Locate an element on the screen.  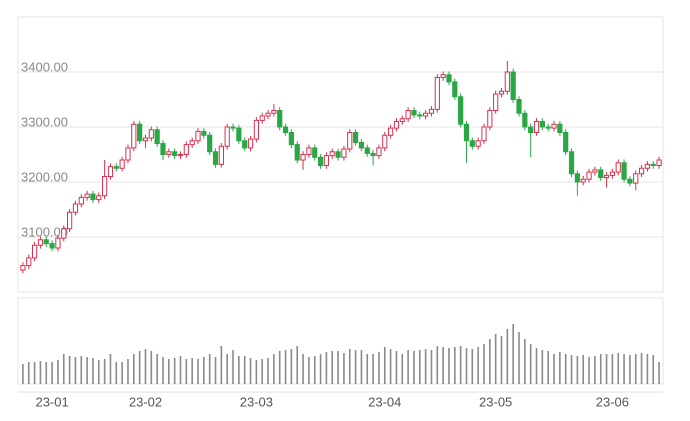
x-tick-label: 23-01 is located at coordinates (51, 401).